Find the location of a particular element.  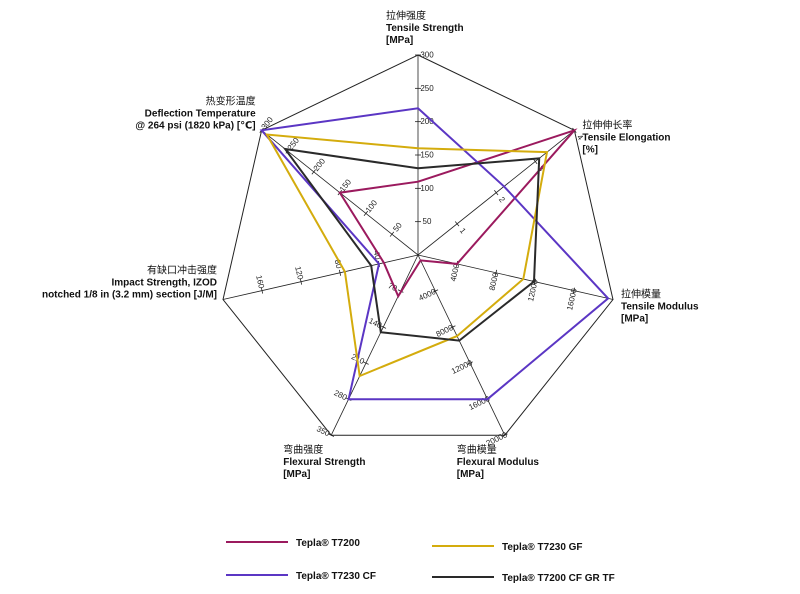

legend-label: Tepla® T7200 is located at coordinates (328, 543).